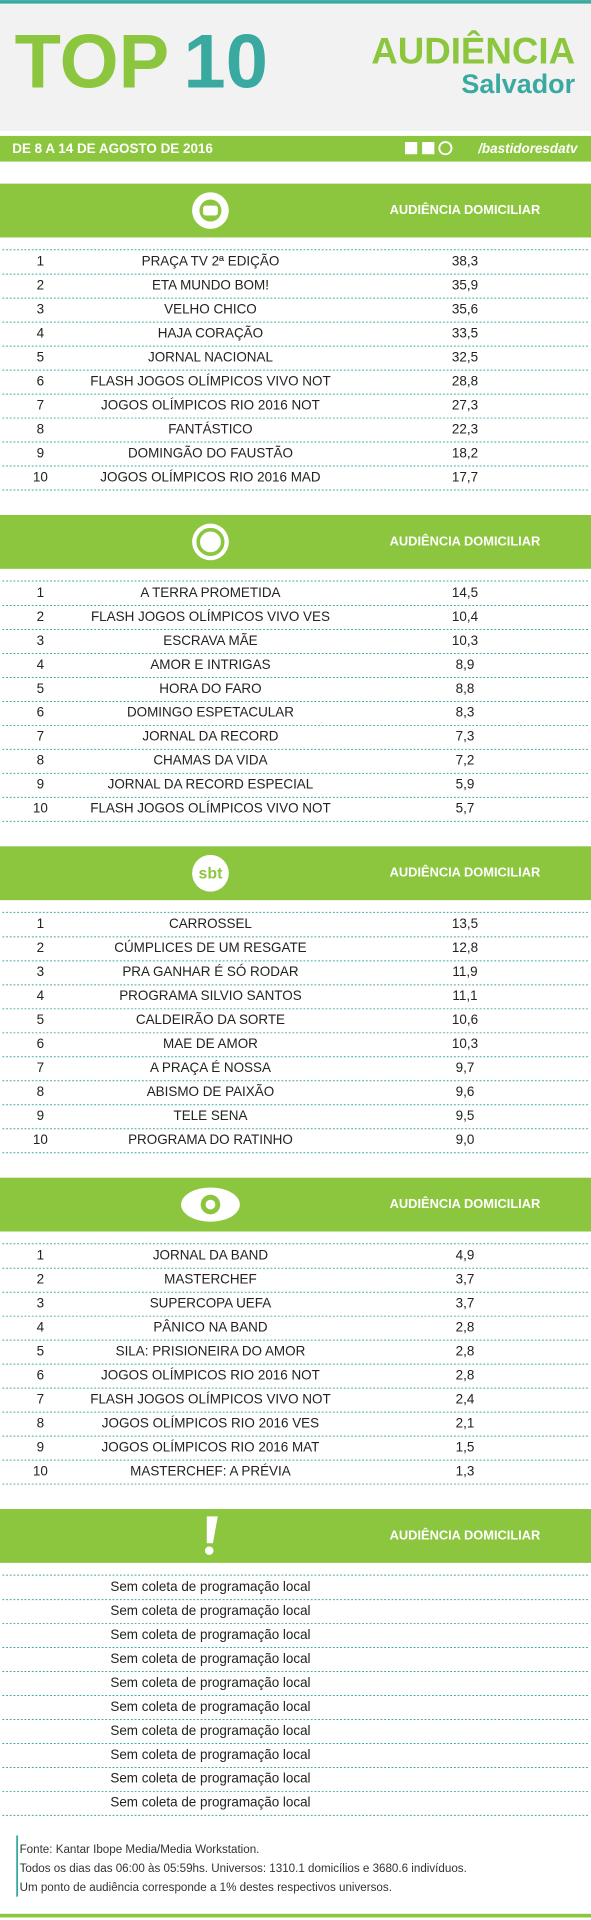  I want to click on rating: 2,1, so click(465, 1422).